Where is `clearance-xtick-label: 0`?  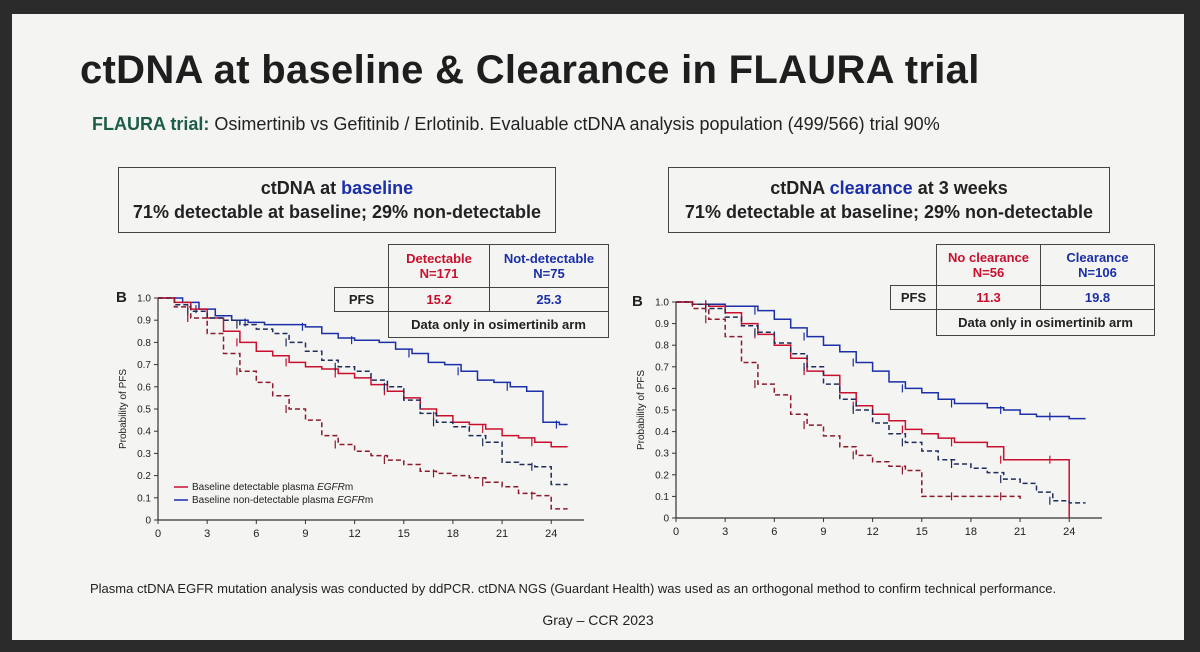 clearance-xtick-label: 0 is located at coordinates (676, 532).